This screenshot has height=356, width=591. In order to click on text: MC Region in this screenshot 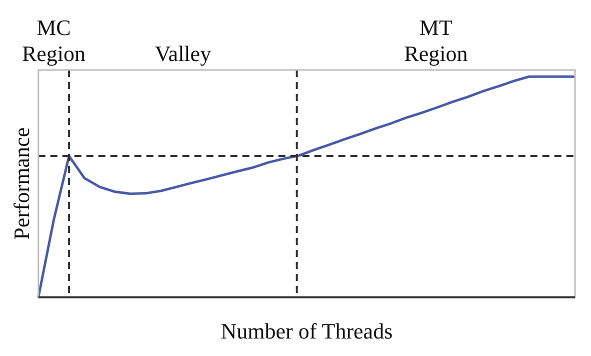, I will do `click(54, 40)`.